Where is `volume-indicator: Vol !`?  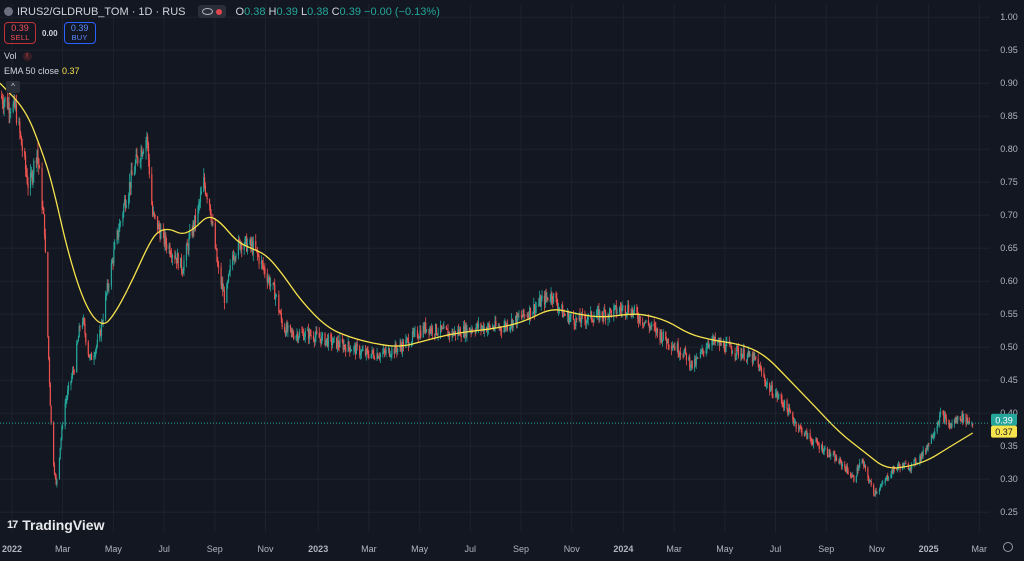
volume-indicator: Vol ! is located at coordinates (18, 56).